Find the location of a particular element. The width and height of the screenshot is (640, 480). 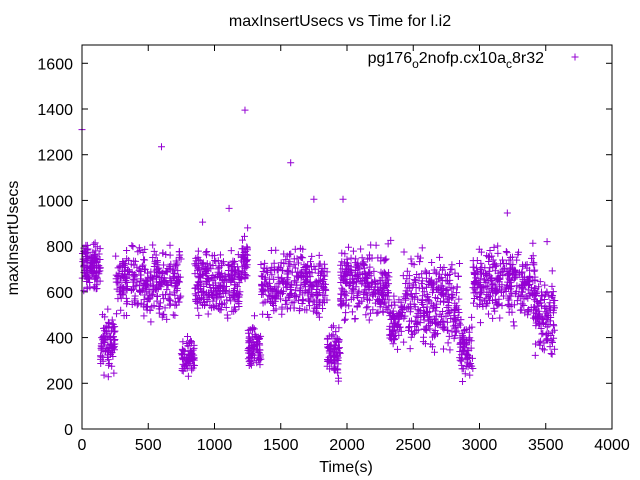

x-tick-label: 4000 is located at coordinates (612, 445).